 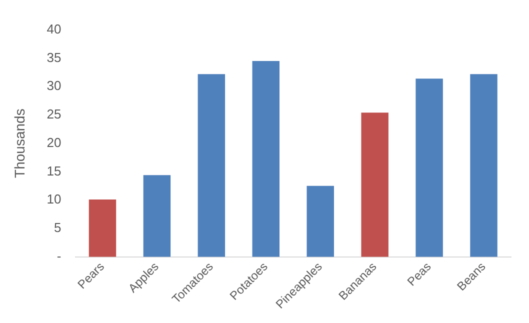 What do you see at coordinates (58, 228) in the screenshot?
I see `y-tick-label: 5` at bounding box center [58, 228].